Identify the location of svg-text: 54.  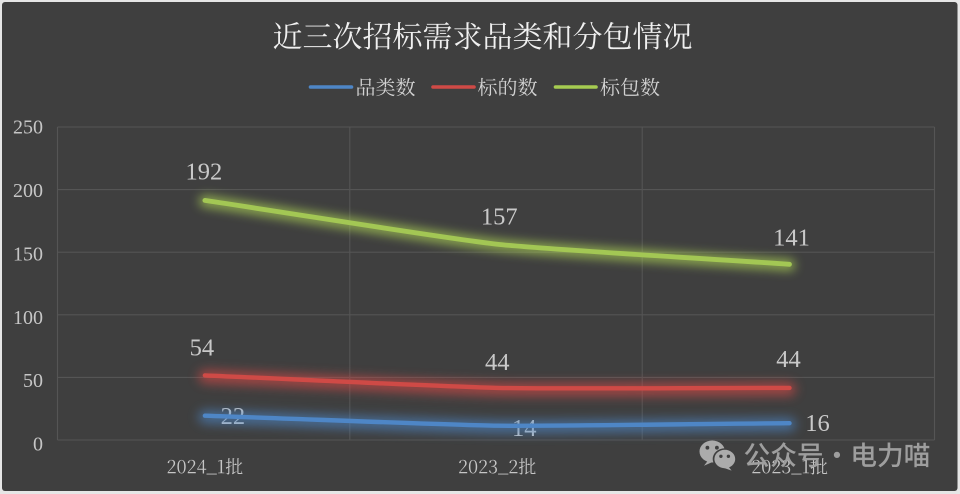
(202, 347).